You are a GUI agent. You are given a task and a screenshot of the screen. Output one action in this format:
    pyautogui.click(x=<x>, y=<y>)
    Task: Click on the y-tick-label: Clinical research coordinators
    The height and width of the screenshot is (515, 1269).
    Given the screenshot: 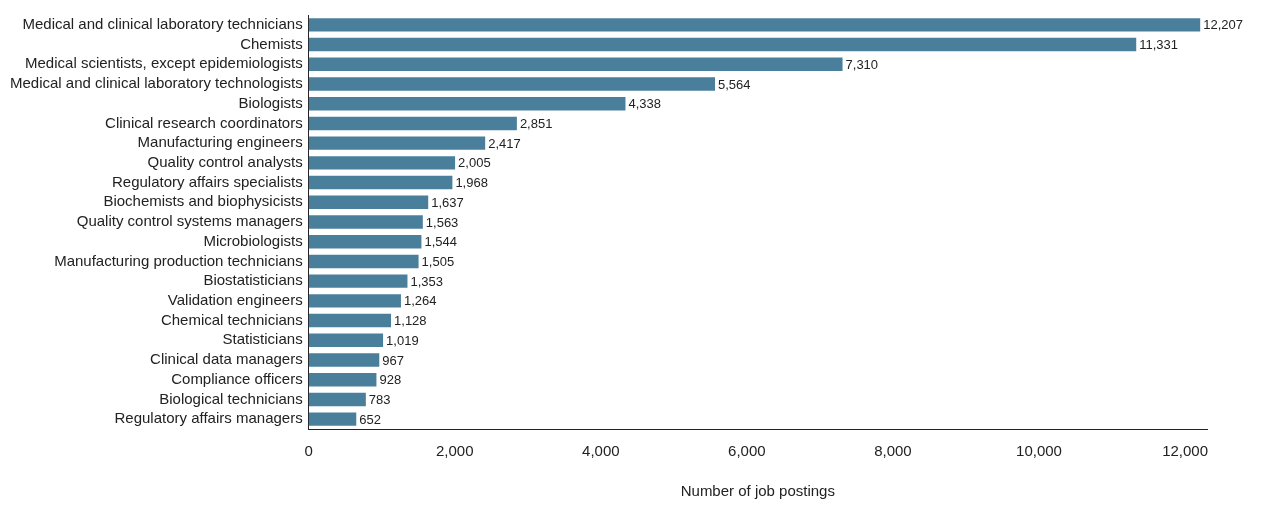 What is the action you would take?
    pyautogui.click(x=204, y=122)
    